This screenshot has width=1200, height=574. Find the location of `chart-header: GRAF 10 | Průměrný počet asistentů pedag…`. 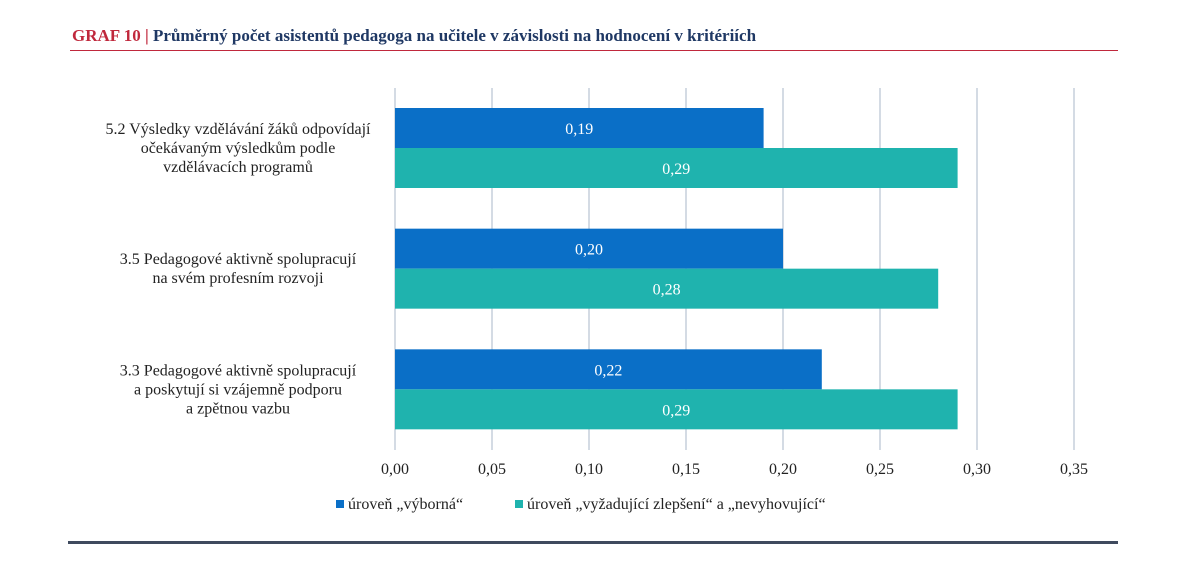

chart-header: GRAF 10 | Průměrný počet asistentů pedag… is located at coordinates (594, 38).